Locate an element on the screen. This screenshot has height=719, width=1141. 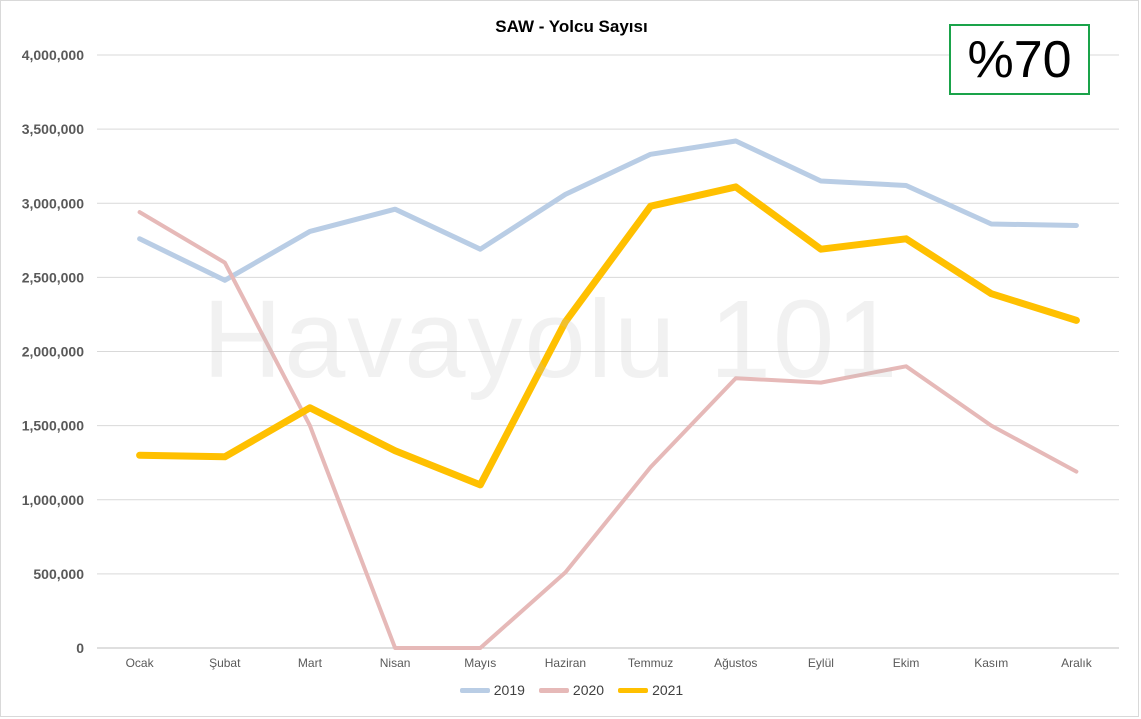
x-tick-label: Aralık is located at coordinates (1077, 663).